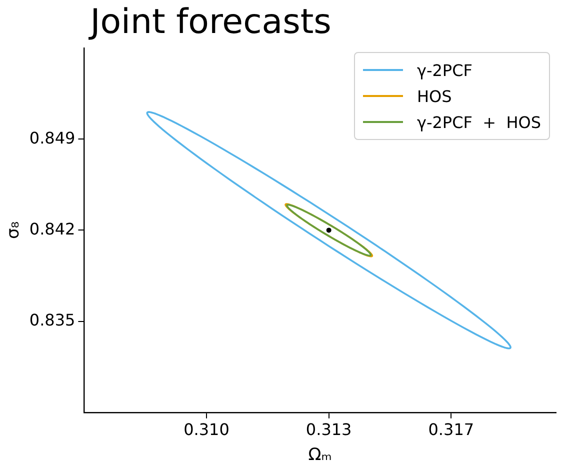 The height and width of the screenshot is (470, 561). Describe the element at coordinates (52, 320) in the screenshot. I see `y-tick-label: 0.835` at that location.